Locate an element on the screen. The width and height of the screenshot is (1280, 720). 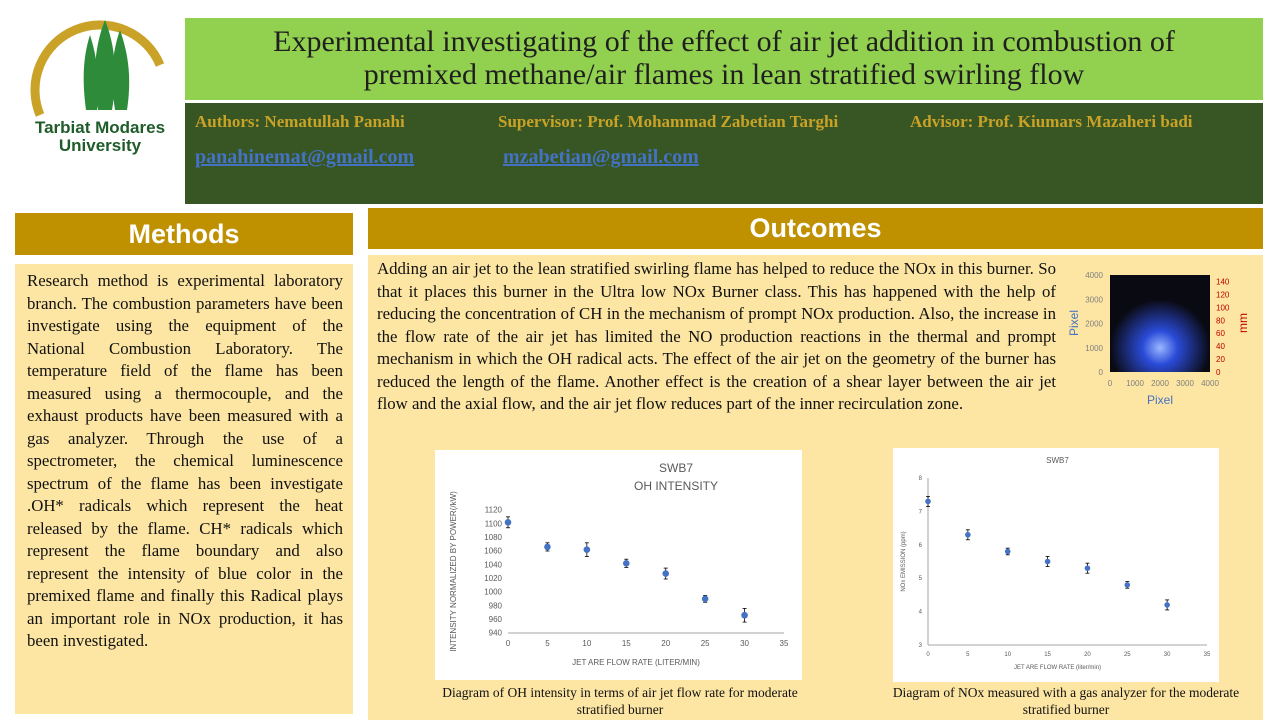
authors: Authors: Nematullah Panahi is located at coordinates (300, 121).